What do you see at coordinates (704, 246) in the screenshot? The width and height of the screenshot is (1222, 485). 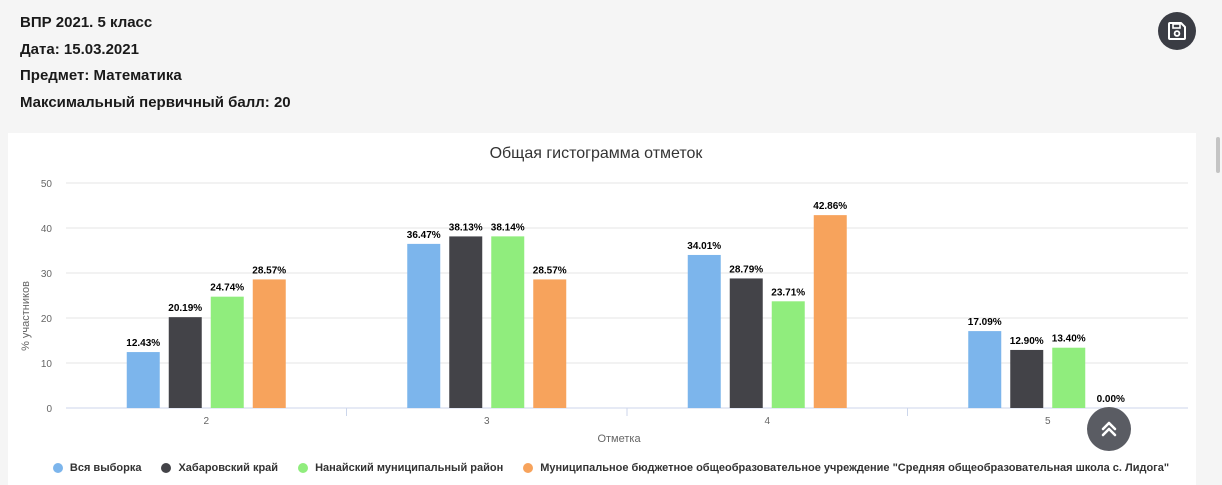 I see `data-label: 34.01%` at bounding box center [704, 246].